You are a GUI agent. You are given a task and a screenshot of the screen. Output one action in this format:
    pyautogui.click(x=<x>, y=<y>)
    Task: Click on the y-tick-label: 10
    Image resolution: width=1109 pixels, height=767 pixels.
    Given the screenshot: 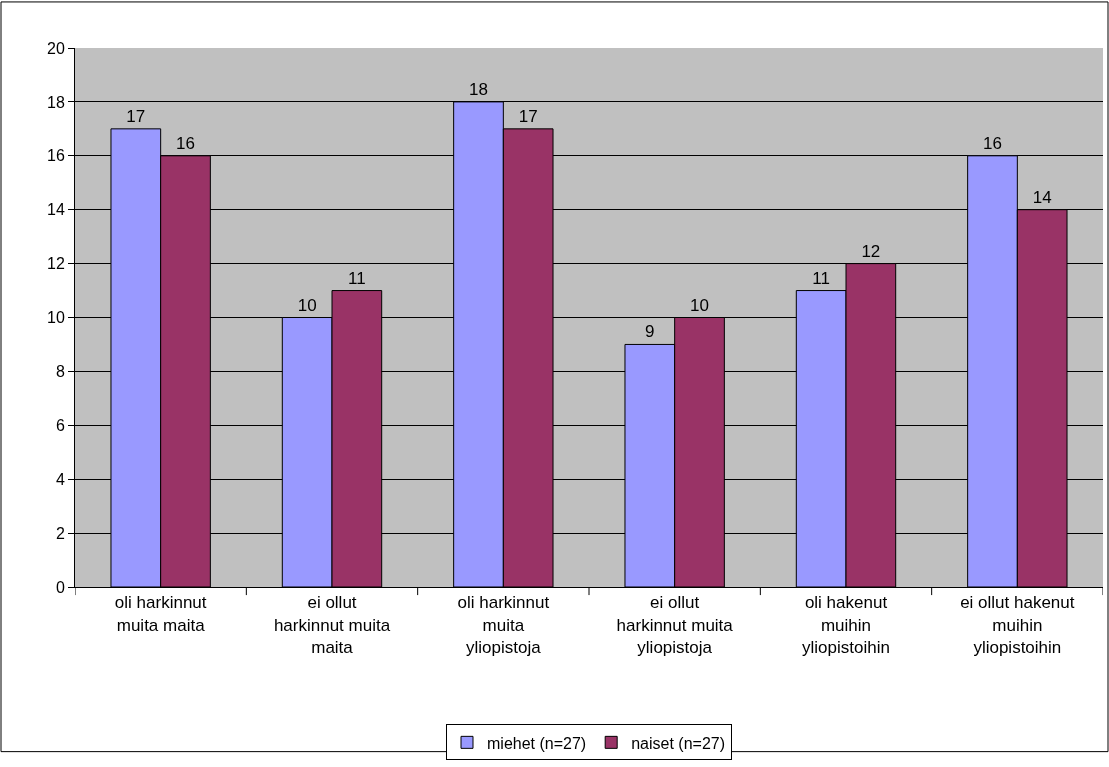 What is the action you would take?
    pyautogui.click(x=56, y=318)
    